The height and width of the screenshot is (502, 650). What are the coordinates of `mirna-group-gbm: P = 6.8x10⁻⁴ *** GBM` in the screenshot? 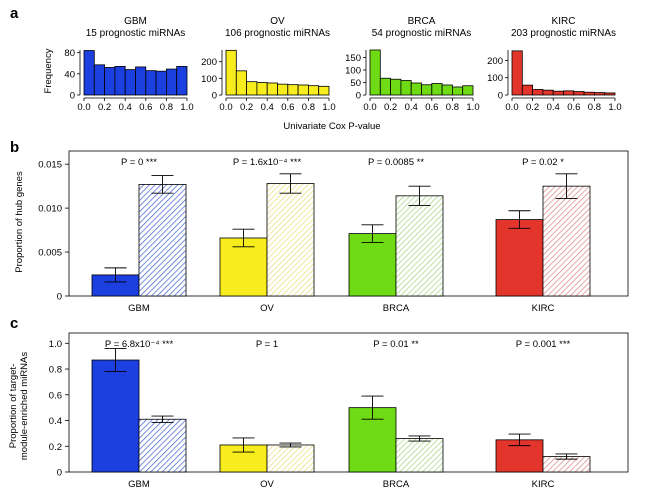 It's located at (139, 414).